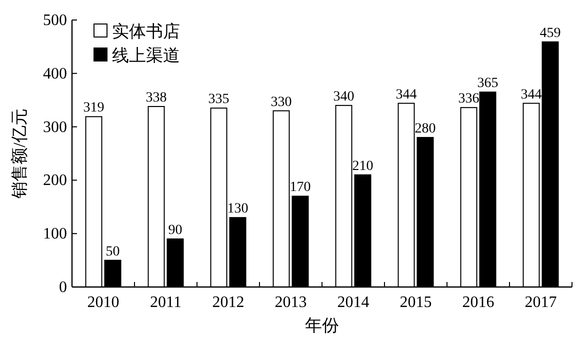  What do you see at coordinates (425, 128) in the screenshot?
I see `data-label: 280` at bounding box center [425, 128].